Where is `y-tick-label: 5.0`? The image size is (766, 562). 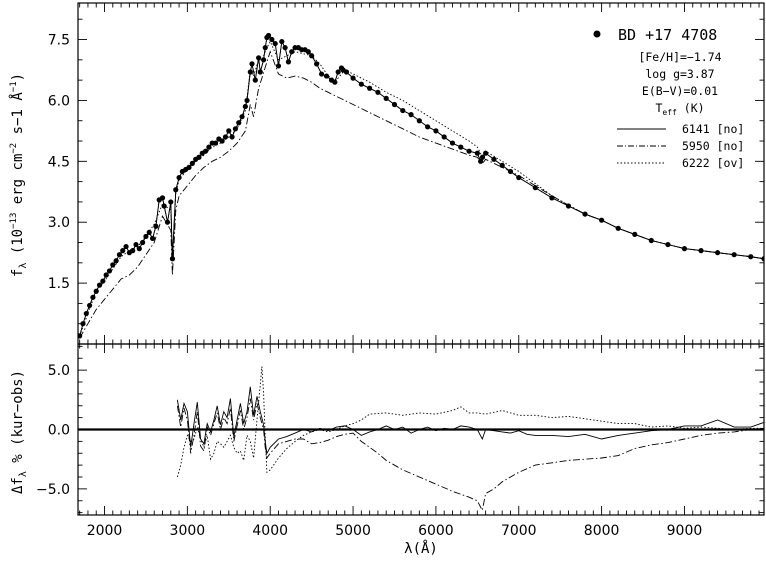 y-tick-label: 5.0 is located at coordinates (59, 371).